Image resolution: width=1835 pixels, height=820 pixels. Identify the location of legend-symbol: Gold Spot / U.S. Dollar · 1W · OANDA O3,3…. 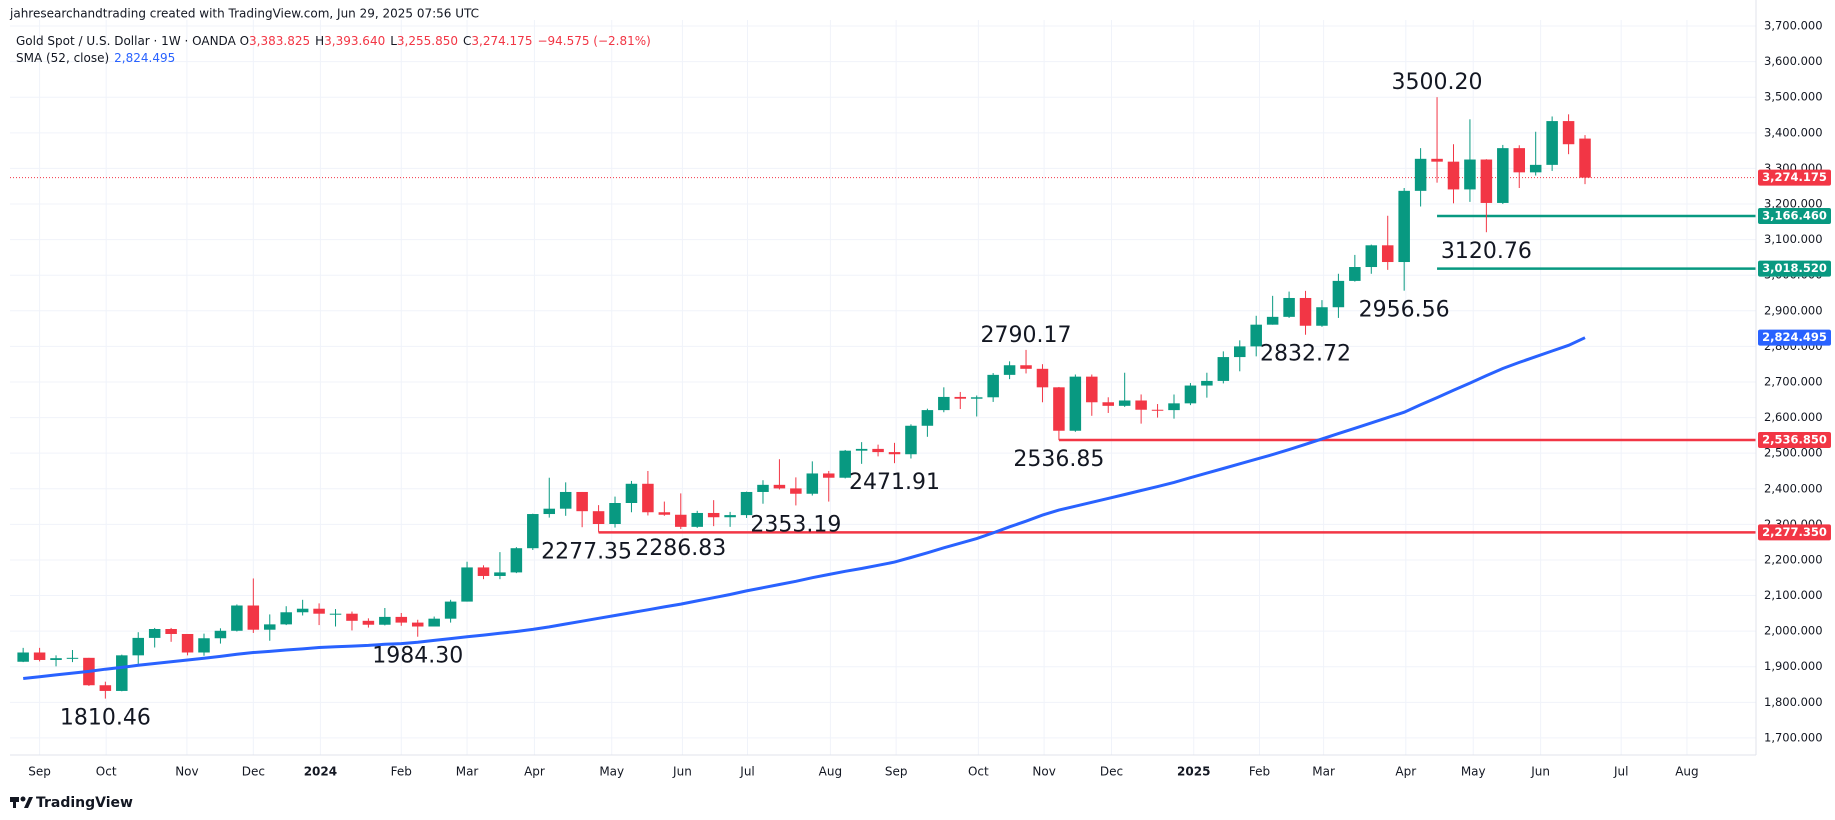
(333, 41).